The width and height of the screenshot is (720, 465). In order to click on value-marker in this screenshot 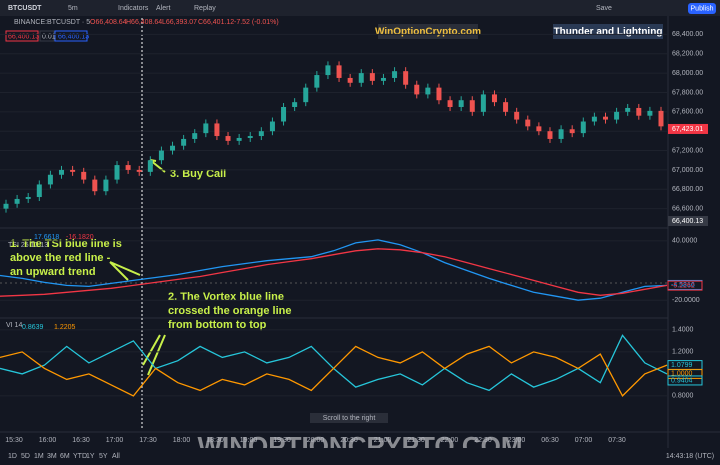, I will do `click(685, 373)`.